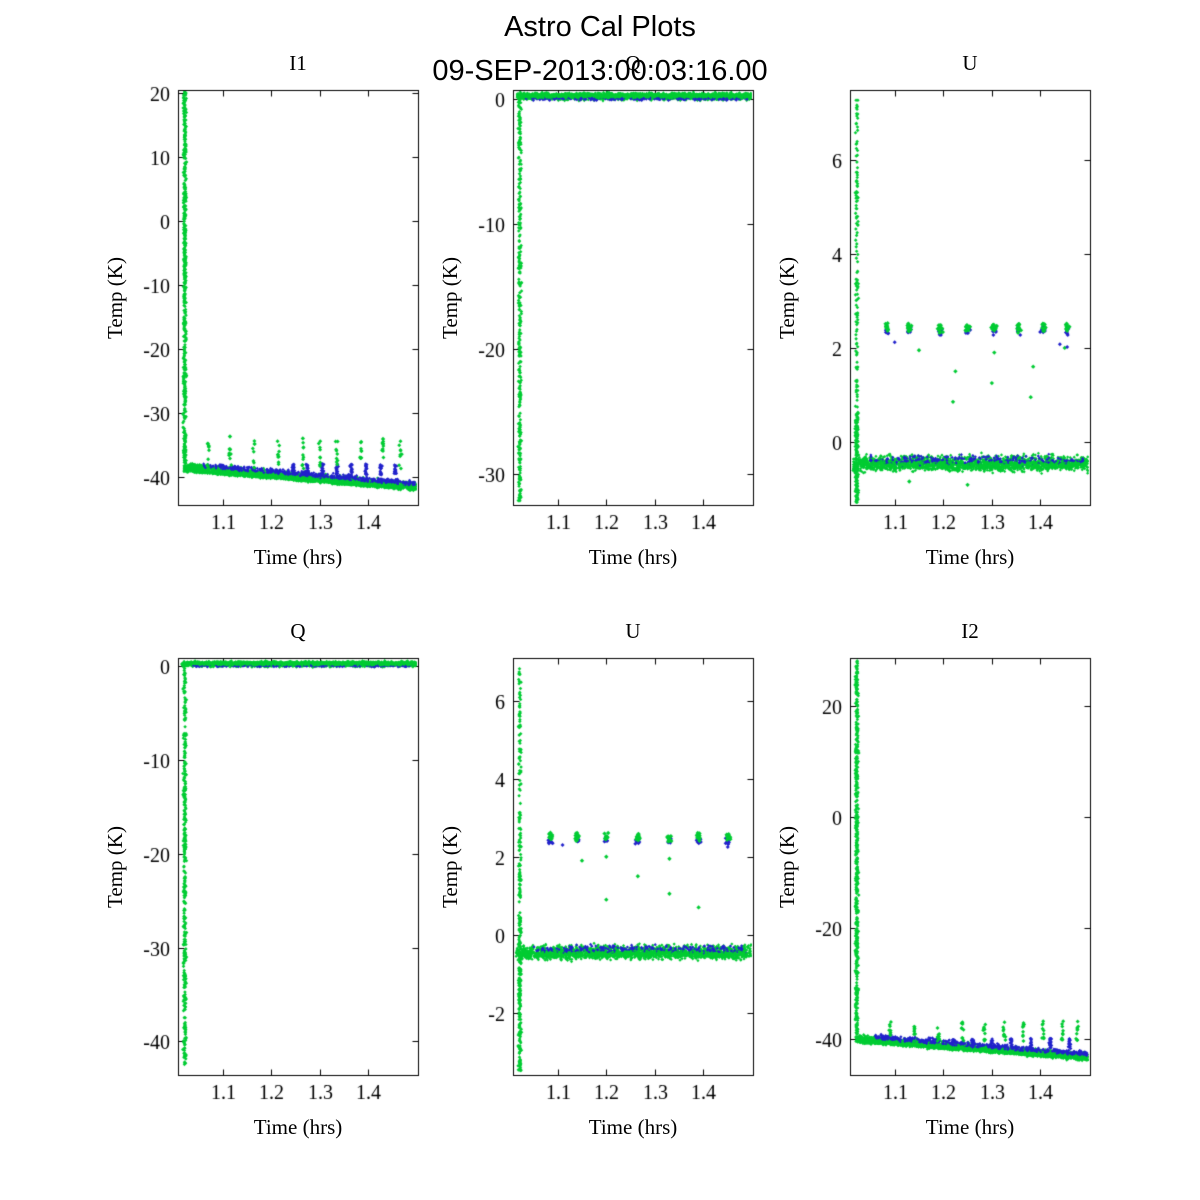 Image resolution: width=1200 pixels, height=1200 pixels. I want to click on subplot-title: I1, so click(298, 63).